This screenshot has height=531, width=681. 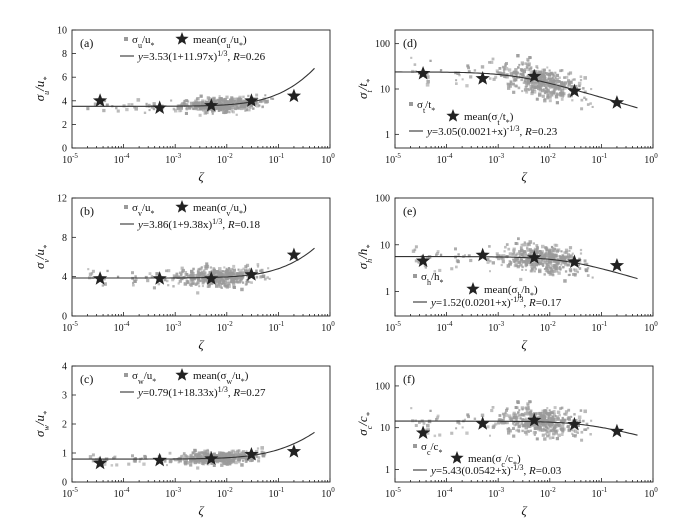 What do you see at coordinates (382, 44) in the screenshot?
I see `y-tick-label: 100` at bounding box center [382, 44].